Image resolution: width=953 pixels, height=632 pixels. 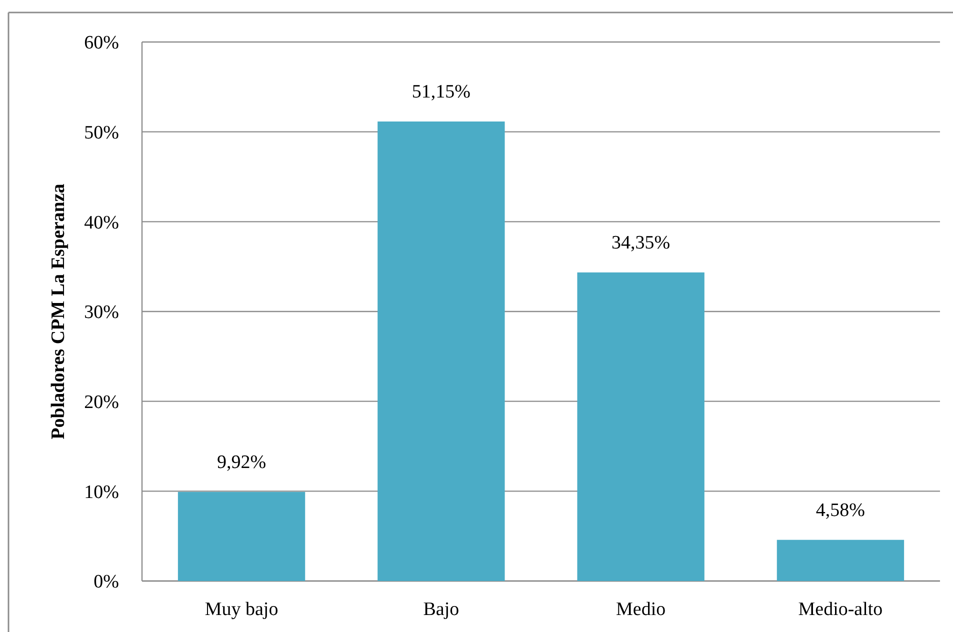 I want to click on data-label: 4,58%, so click(x=841, y=510).